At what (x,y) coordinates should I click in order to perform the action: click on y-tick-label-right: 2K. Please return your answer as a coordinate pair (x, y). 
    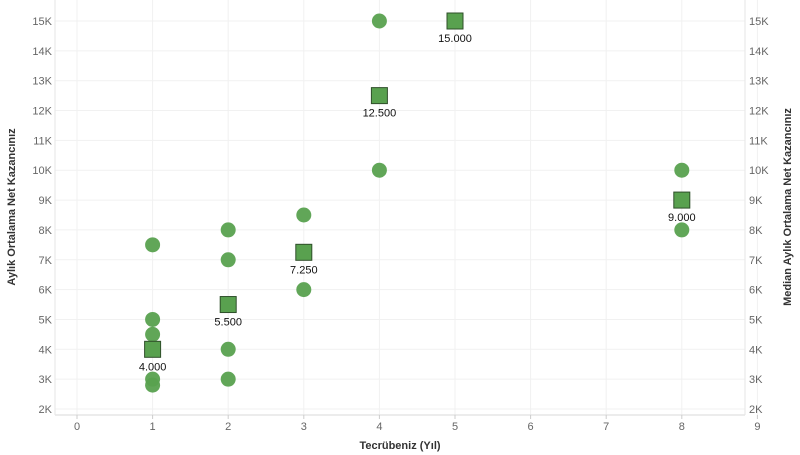
    Looking at the image, I should click on (756, 410).